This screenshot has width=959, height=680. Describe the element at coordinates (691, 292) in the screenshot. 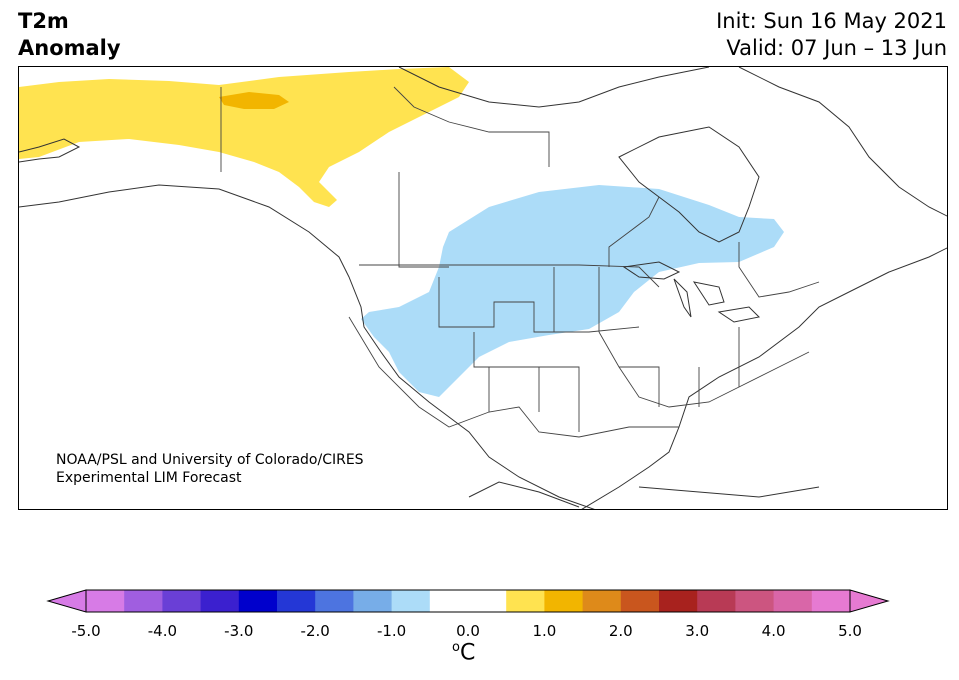

I see `great-lakes` at that location.